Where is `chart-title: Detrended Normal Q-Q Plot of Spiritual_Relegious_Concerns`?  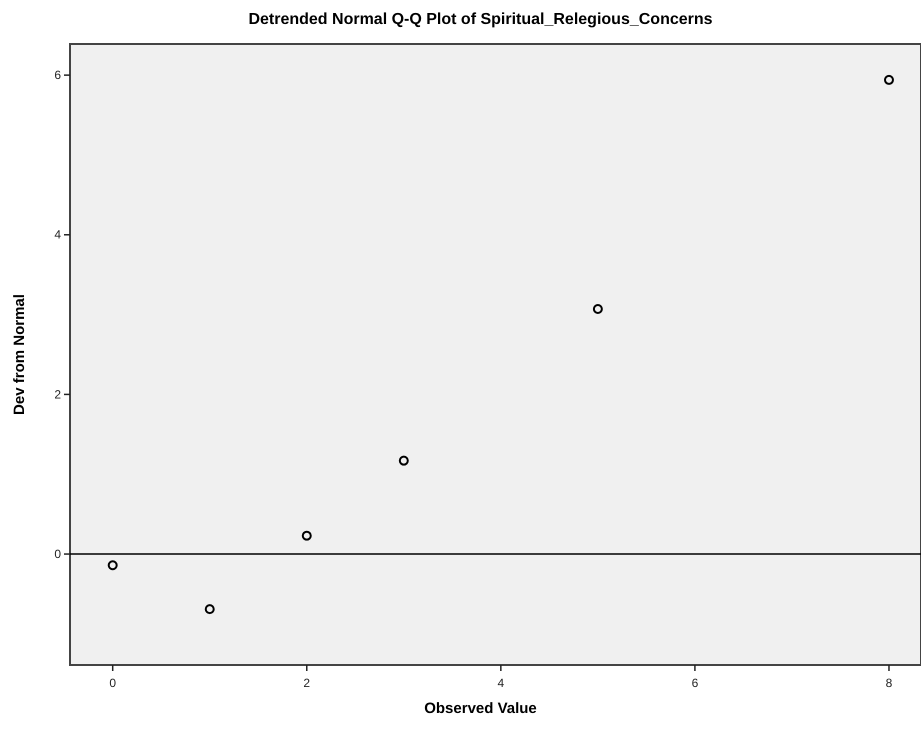
chart-title: Detrended Normal Q-Q Plot of Spiritual_Relegious_Concerns is located at coordinates (480, 19).